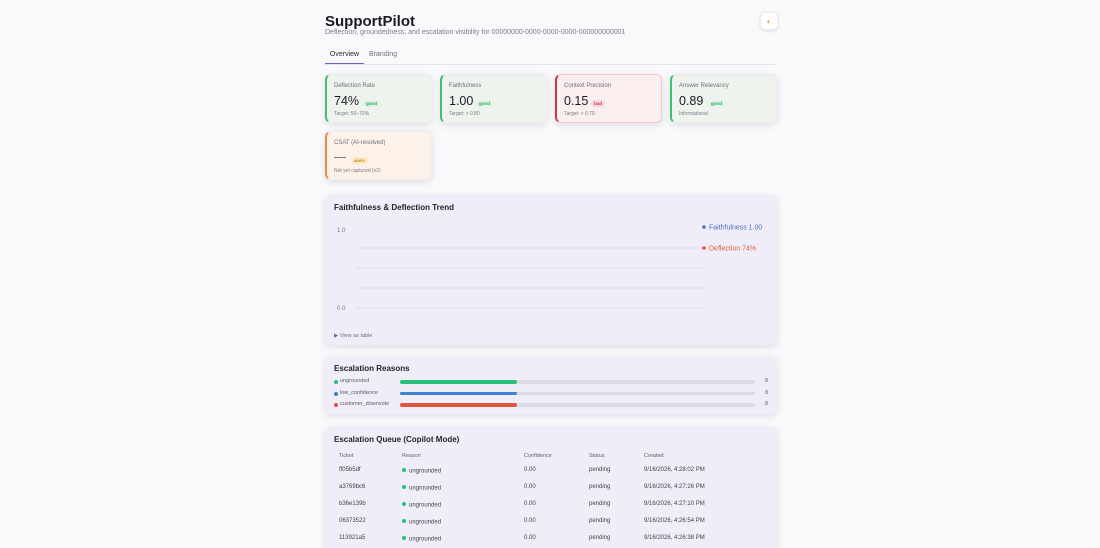 This screenshot has width=1100, height=548. What do you see at coordinates (597, 456) in the screenshot?
I see `column-header-status: Status` at bounding box center [597, 456].